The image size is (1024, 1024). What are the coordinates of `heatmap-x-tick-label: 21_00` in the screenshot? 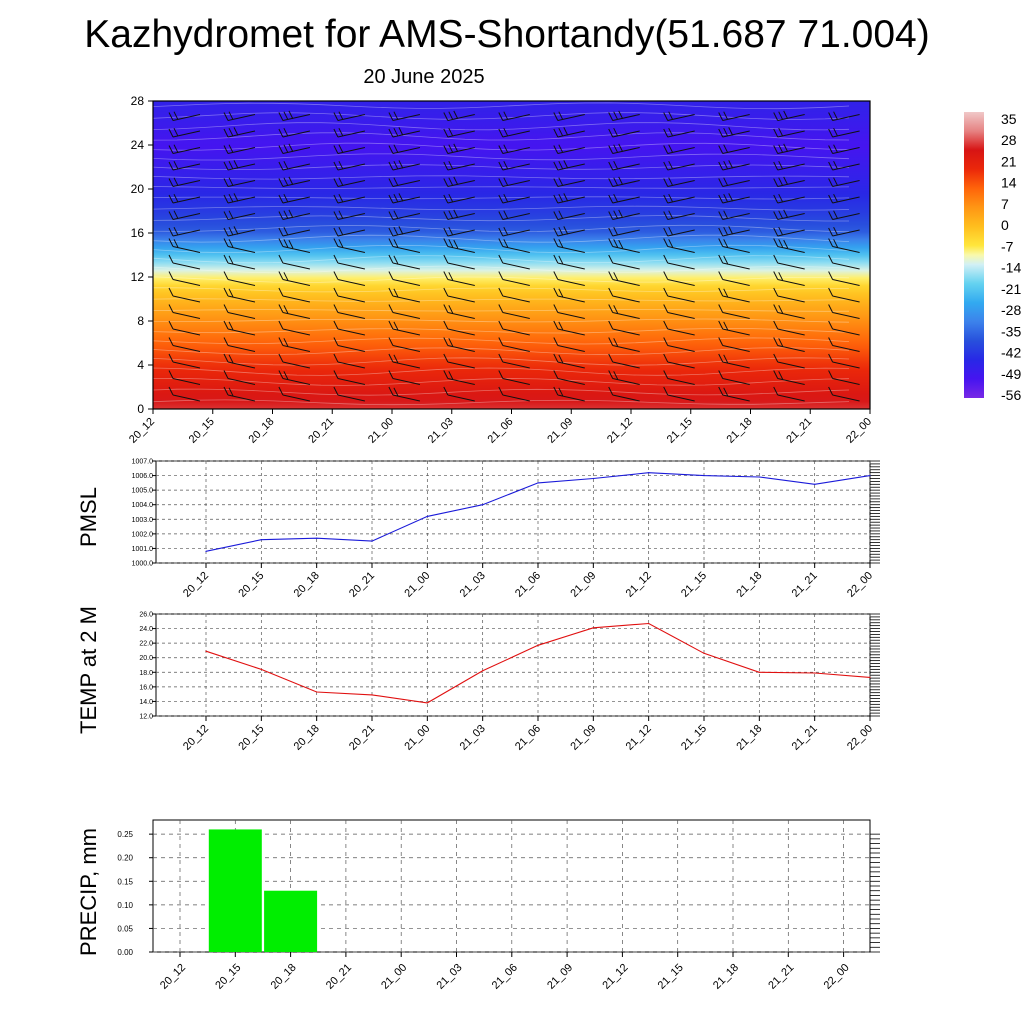 It's located at (381, 431).